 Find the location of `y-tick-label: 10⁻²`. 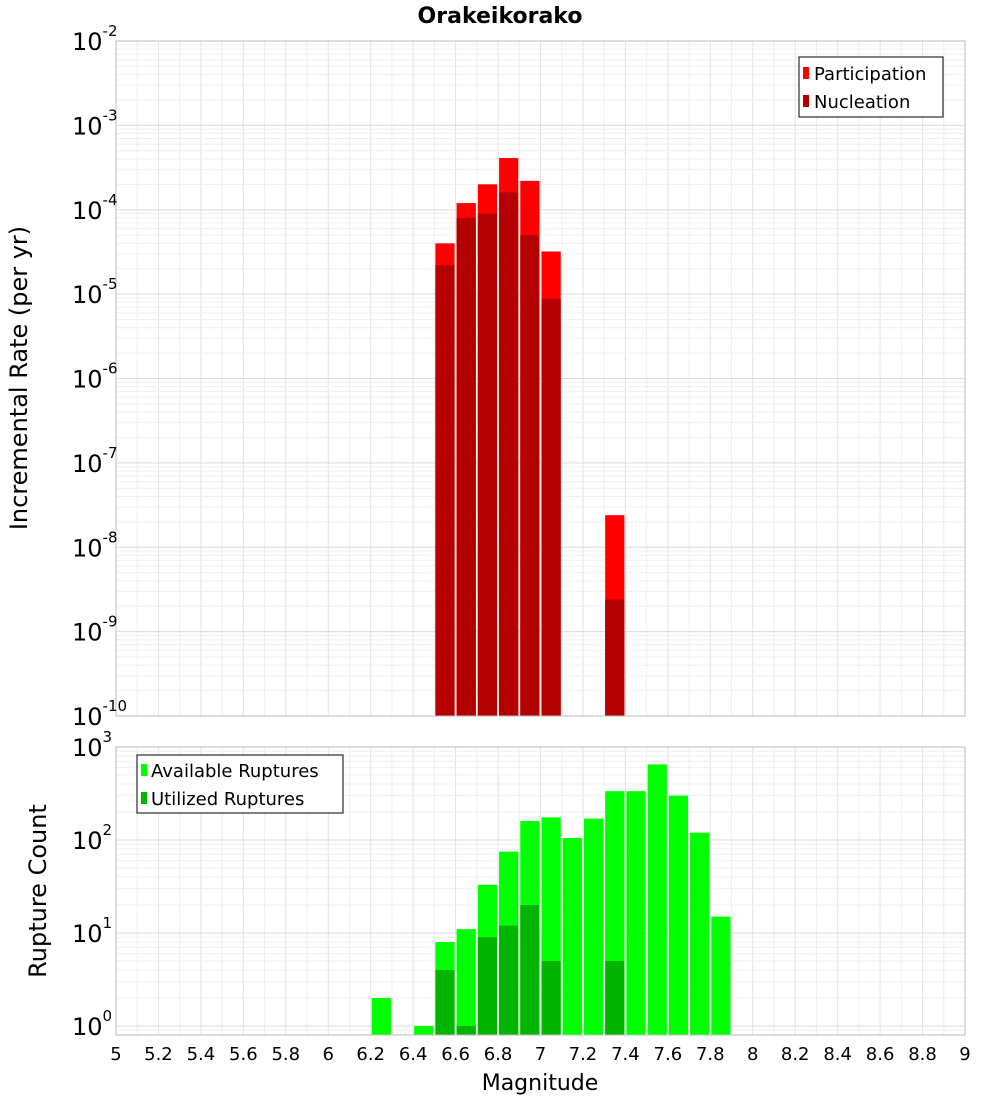

y-tick-label: 10⁻² is located at coordinates (95, 39).